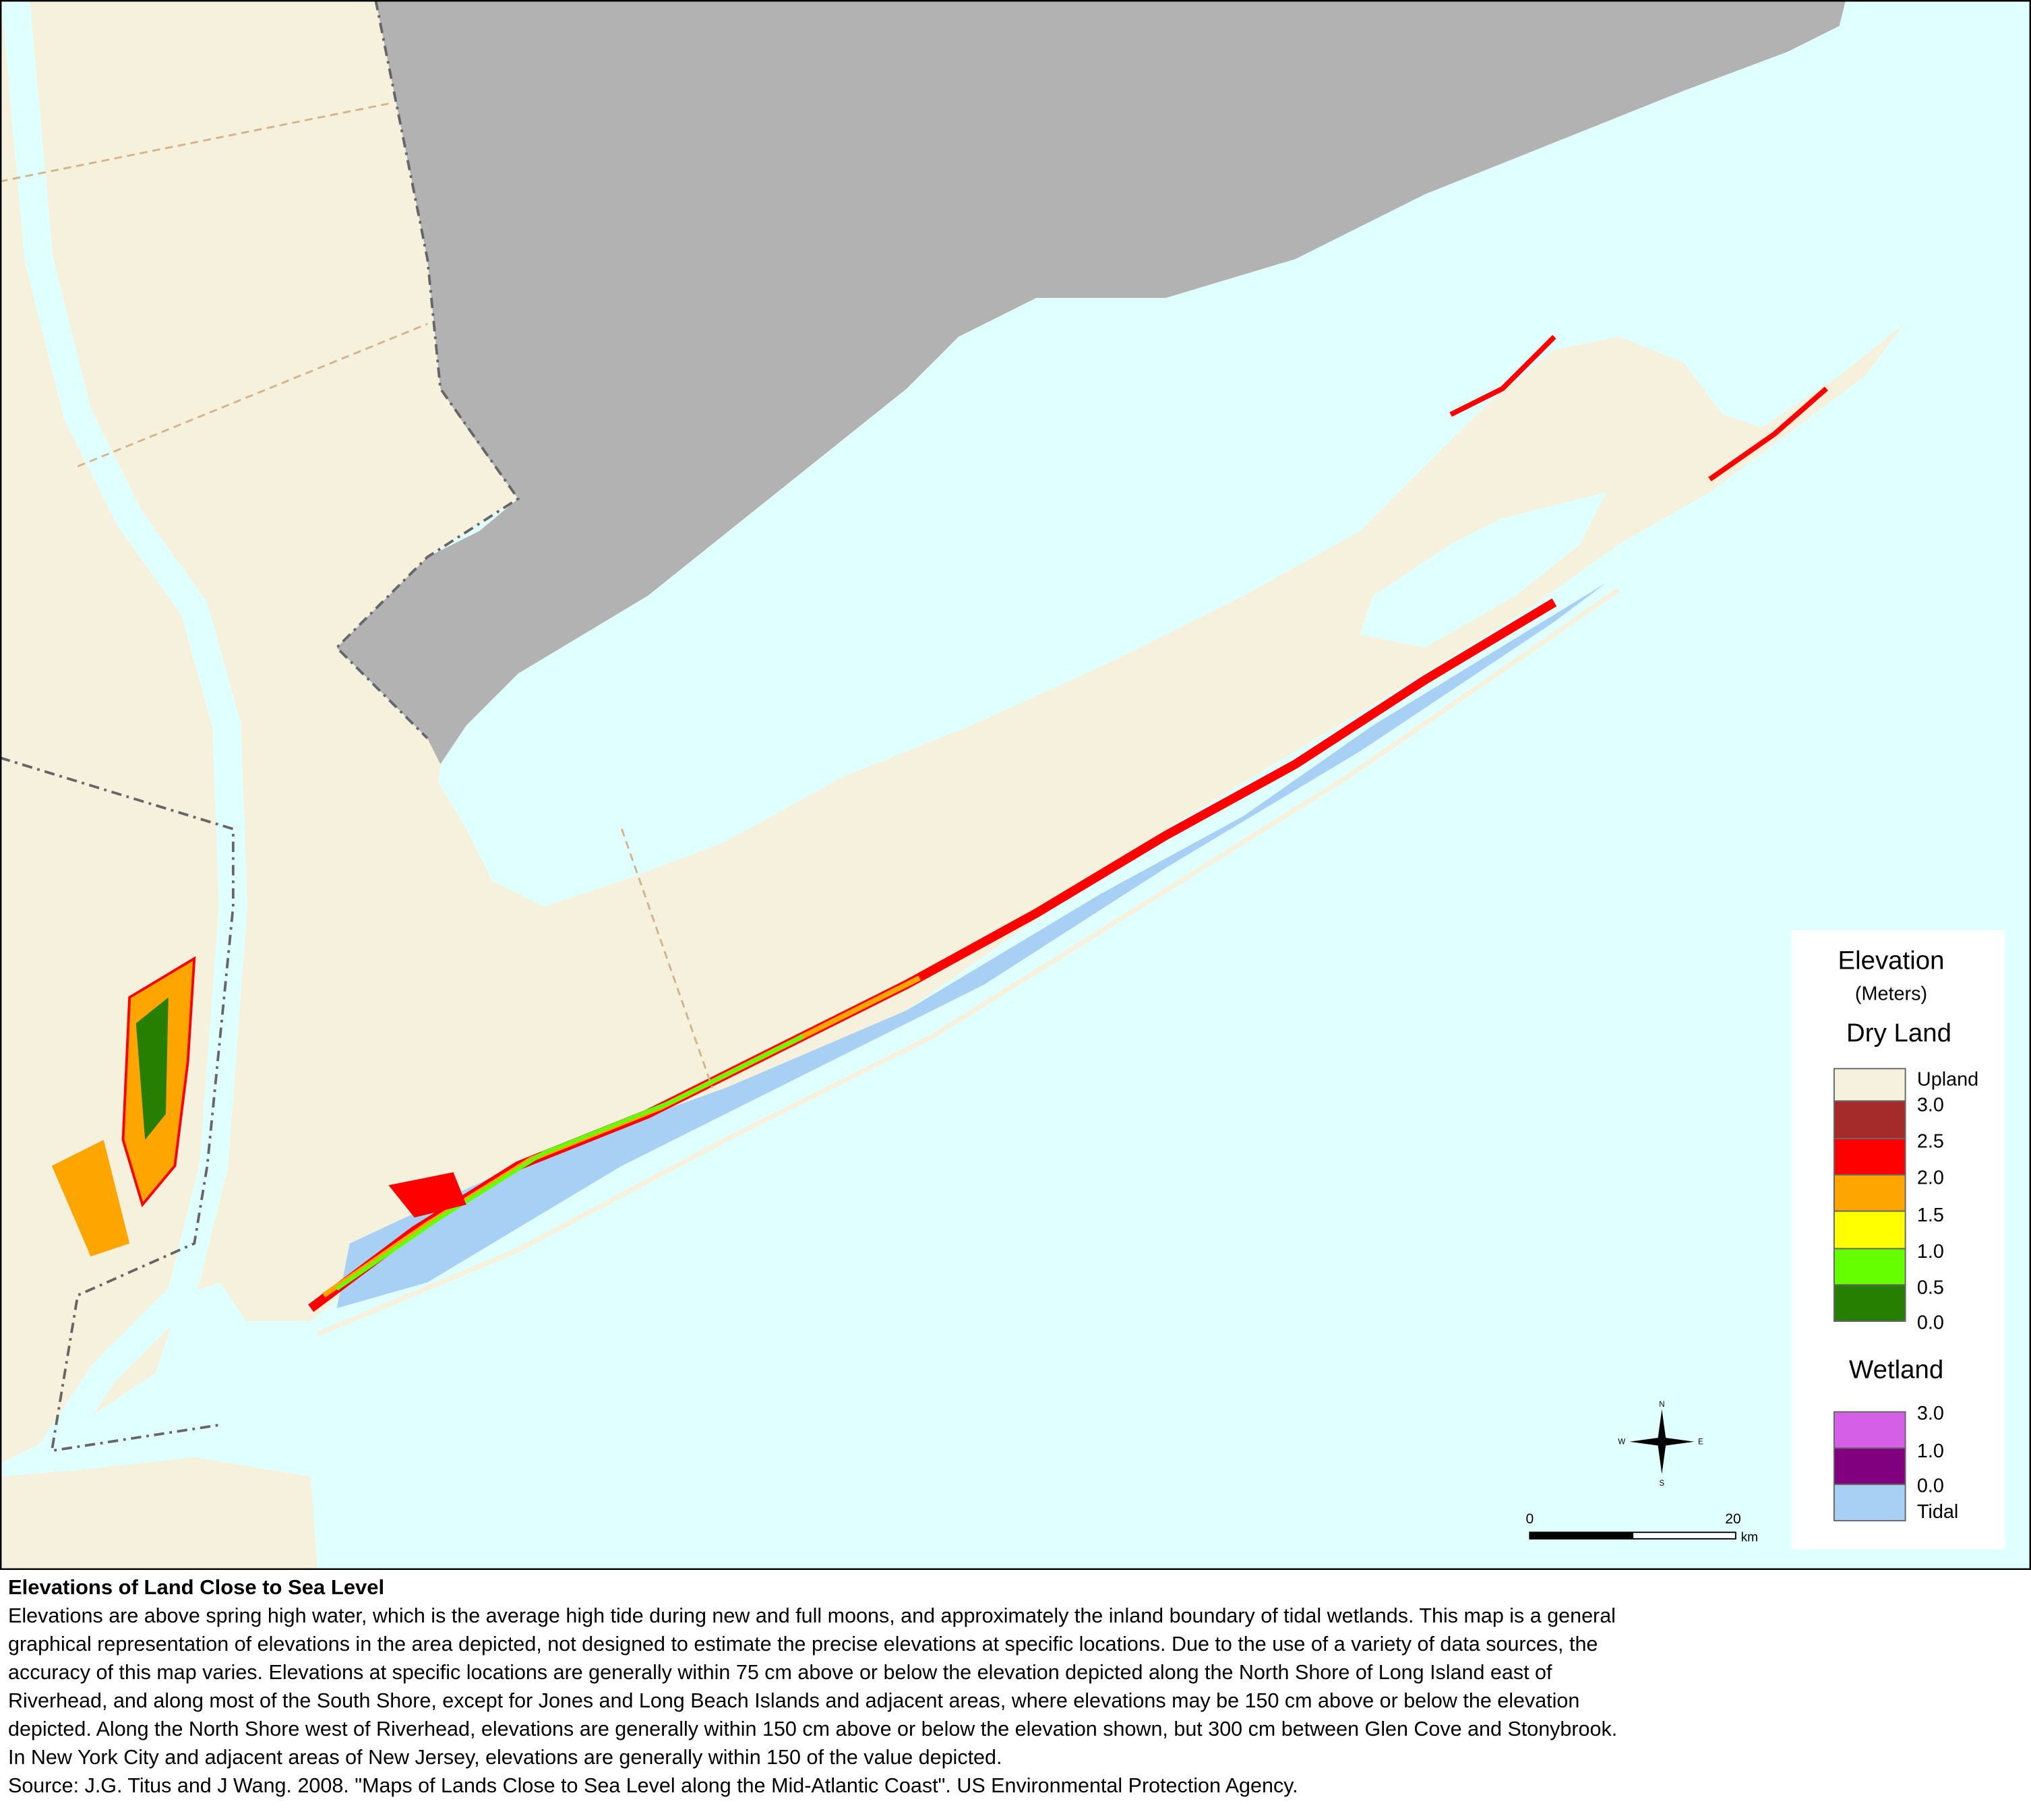 The height and width of the screenshot is (1820, 2031). What do you see at coordinates (1483, 570) in the screenshot?
I see `peconic-bay` at bounding box center [1483, 570].